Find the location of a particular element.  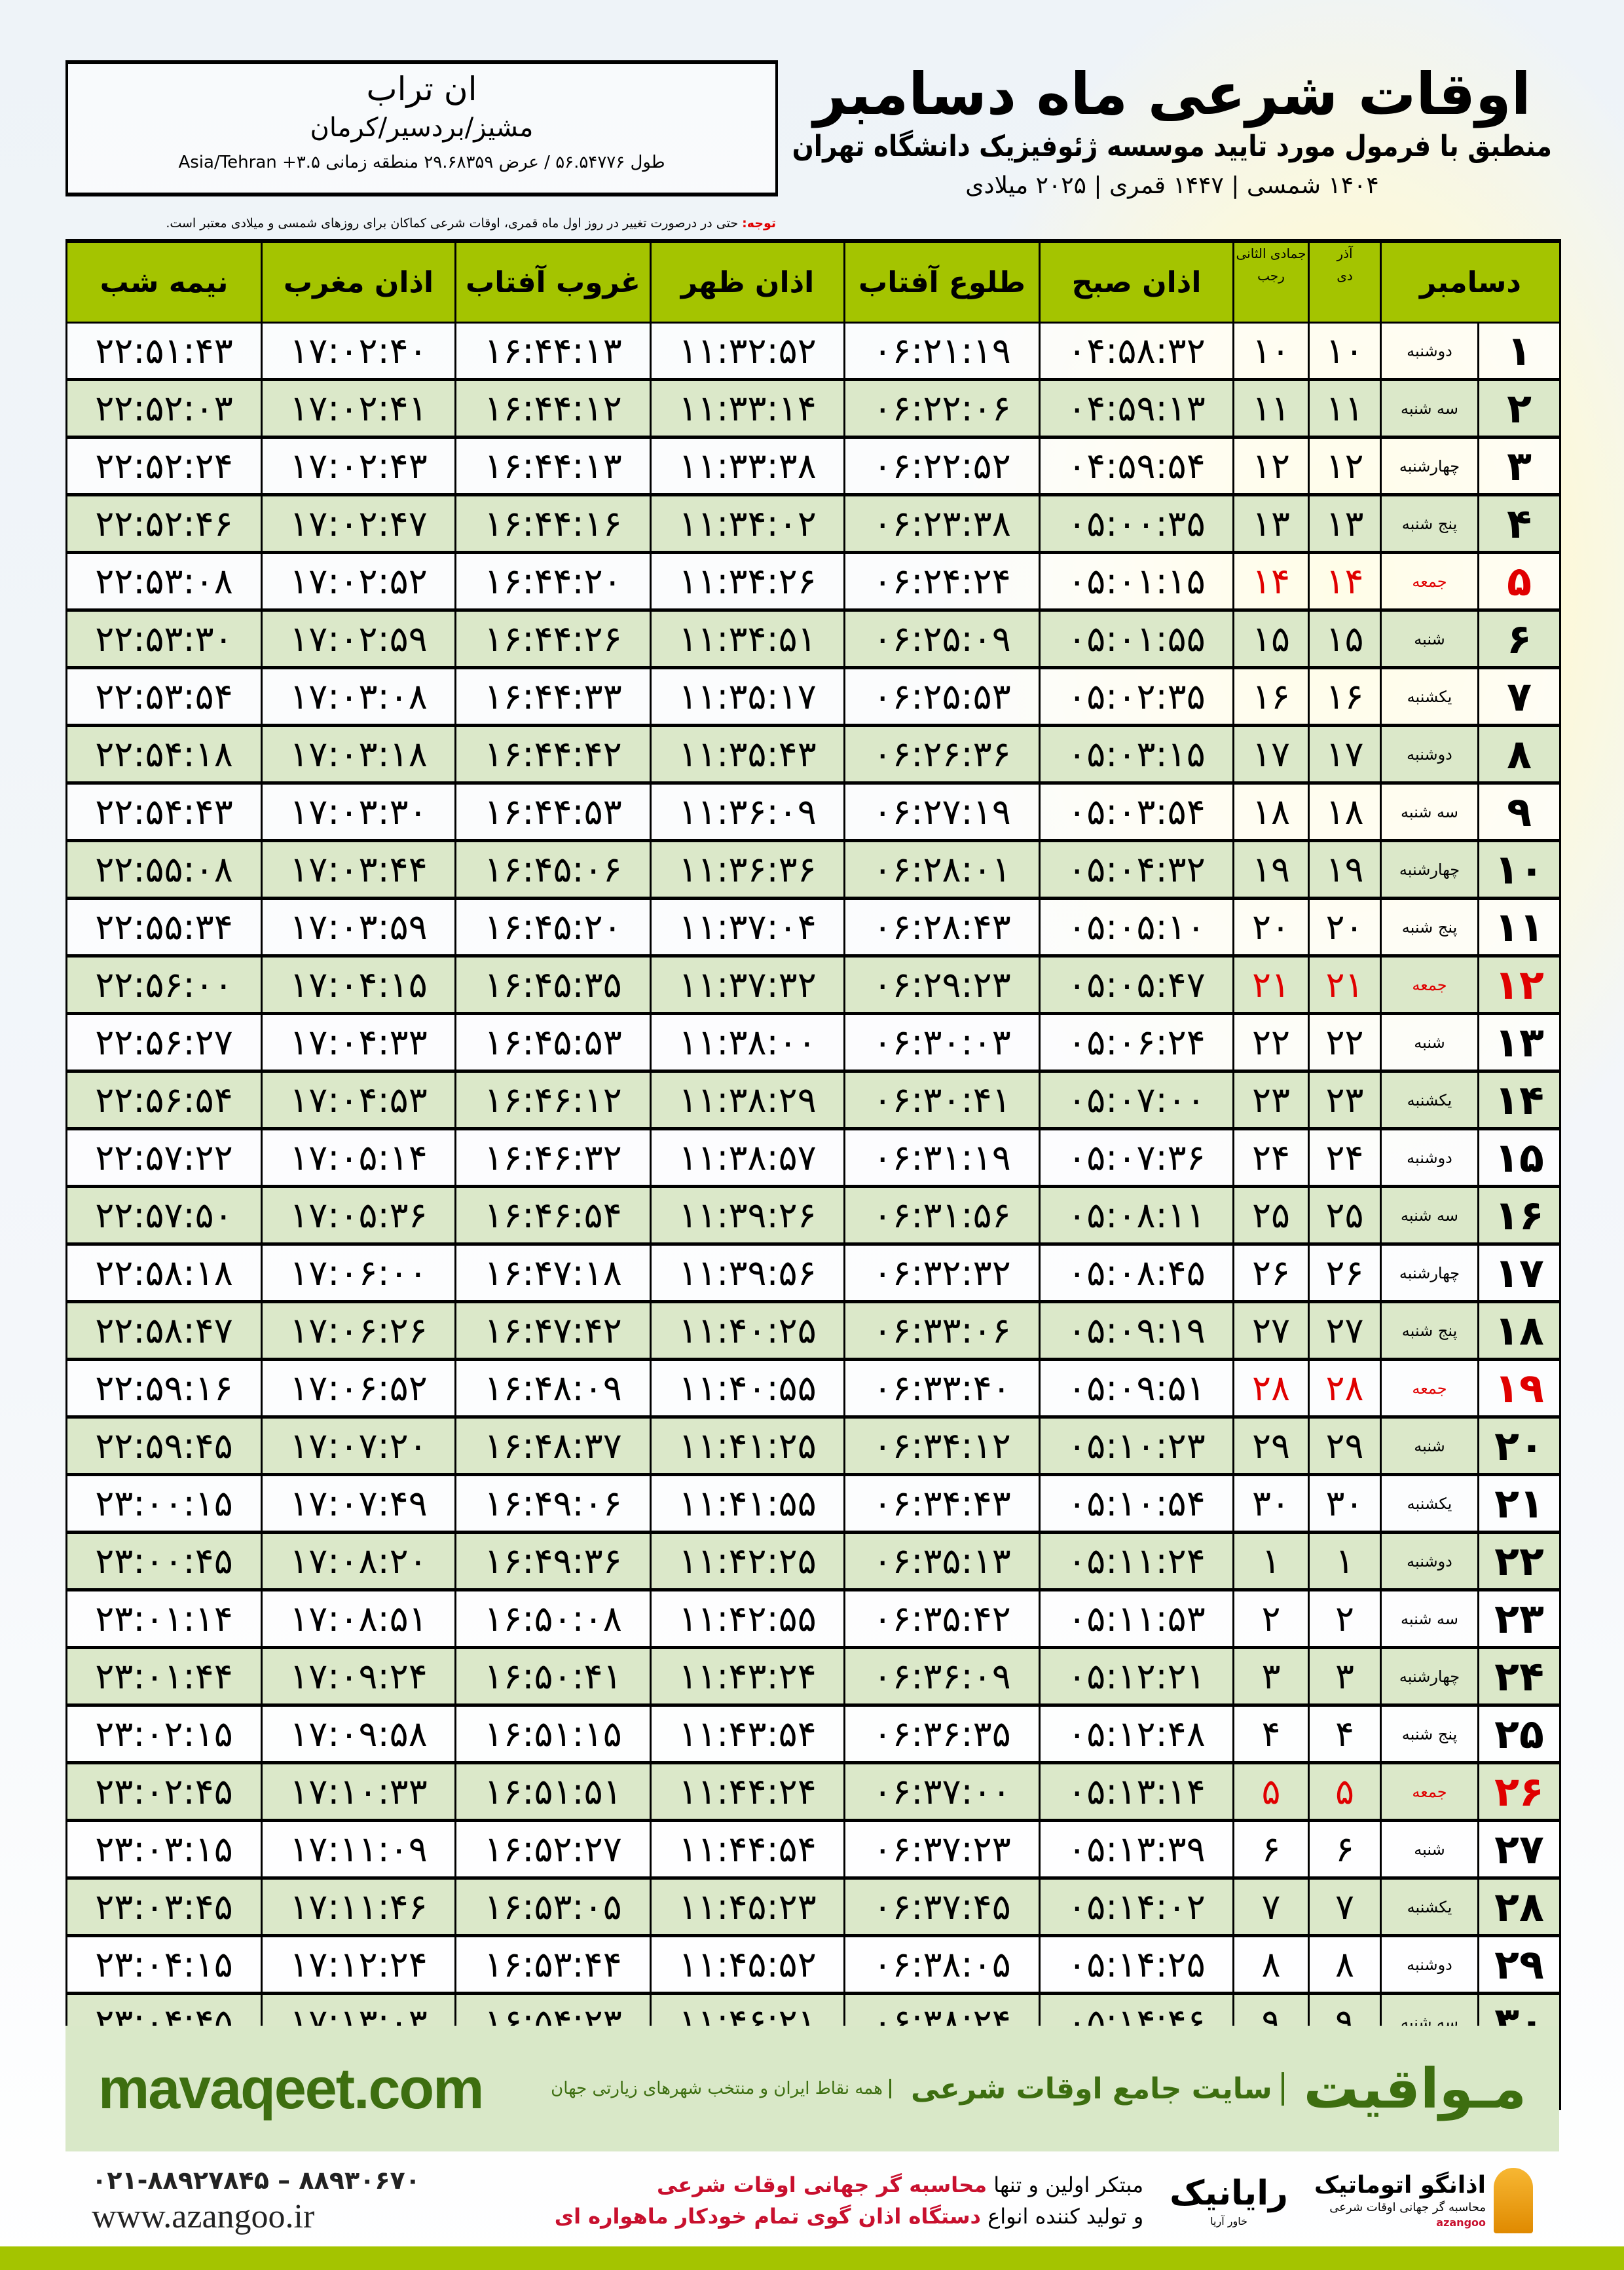

cell-dhuhr: ۱۱:۳۶:۰۹ is located at coordinates (747, 812).